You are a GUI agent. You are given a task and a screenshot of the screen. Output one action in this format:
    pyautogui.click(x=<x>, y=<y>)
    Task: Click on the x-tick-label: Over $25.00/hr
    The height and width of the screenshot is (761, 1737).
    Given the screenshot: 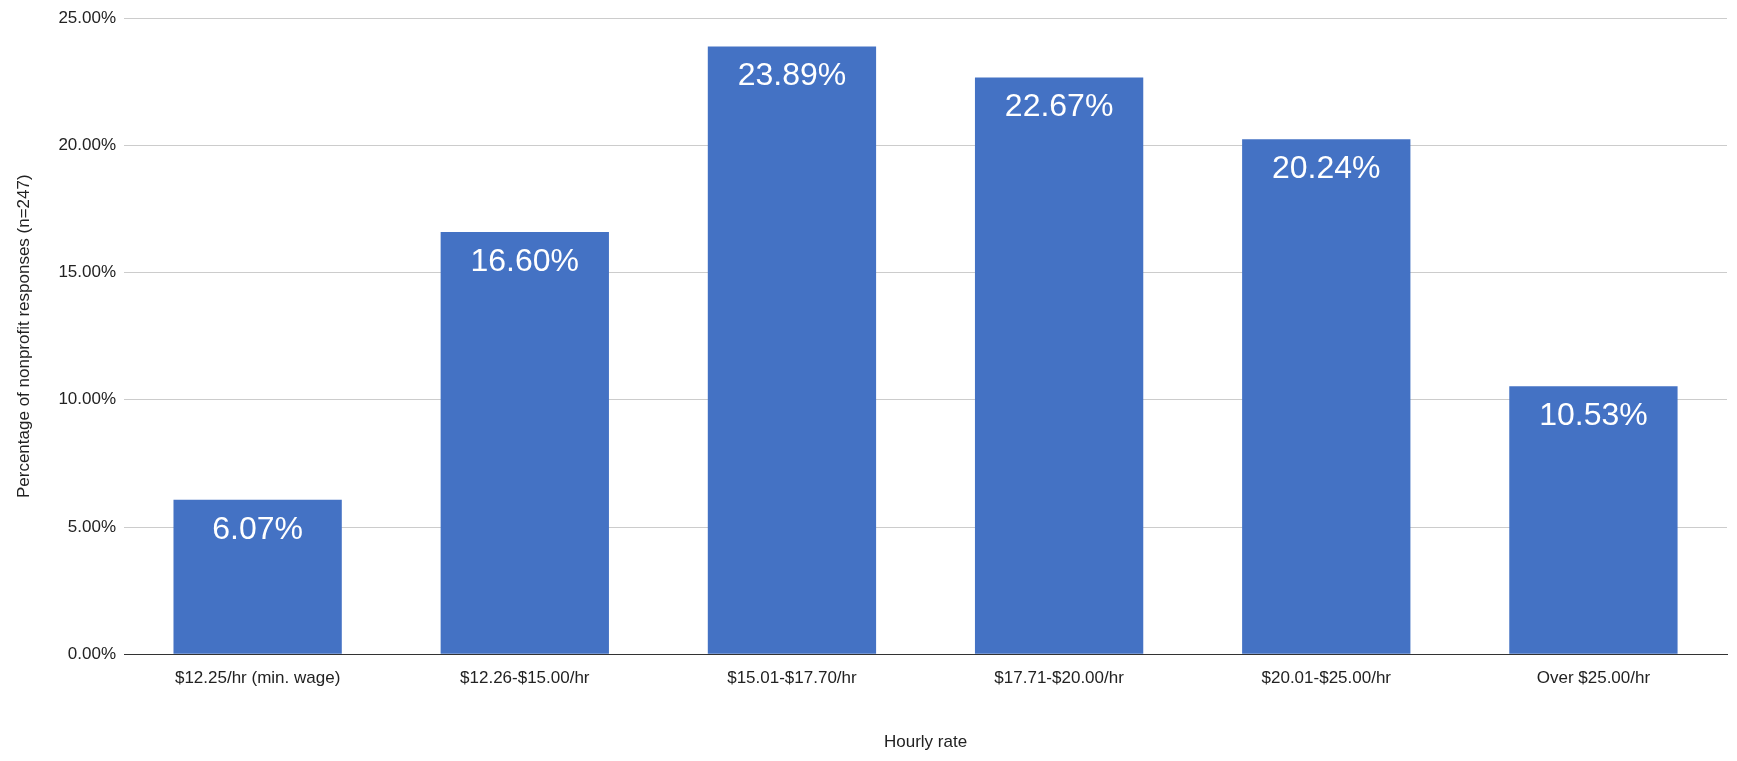 What is the action you would take?
    pyautogui.click(x=1593, y=678)
    